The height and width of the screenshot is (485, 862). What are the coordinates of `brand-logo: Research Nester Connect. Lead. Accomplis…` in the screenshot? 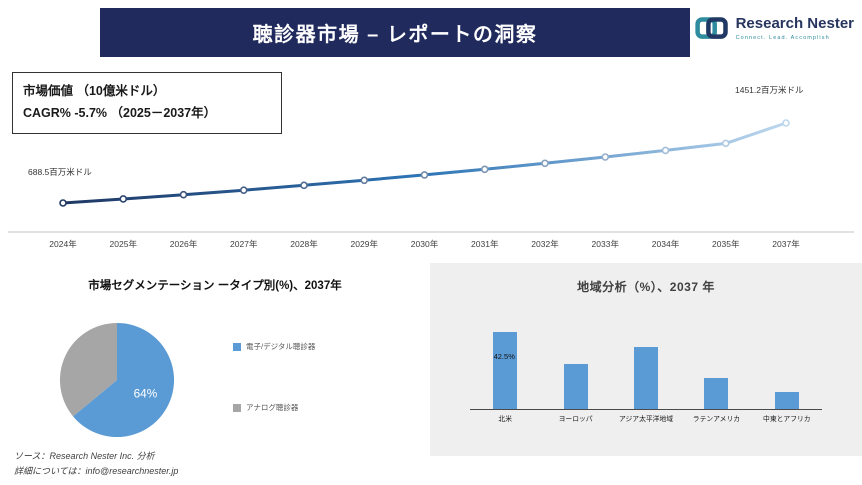 It's located at (774, 28).